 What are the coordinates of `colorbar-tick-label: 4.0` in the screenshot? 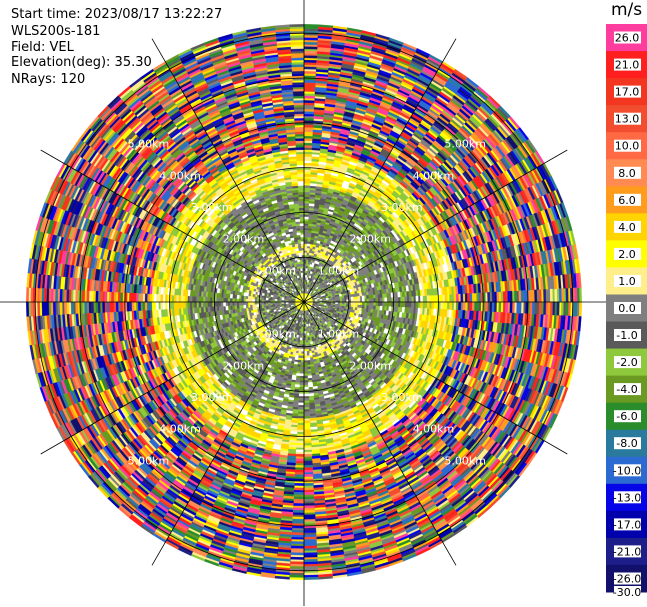 It's located at (627, 227).